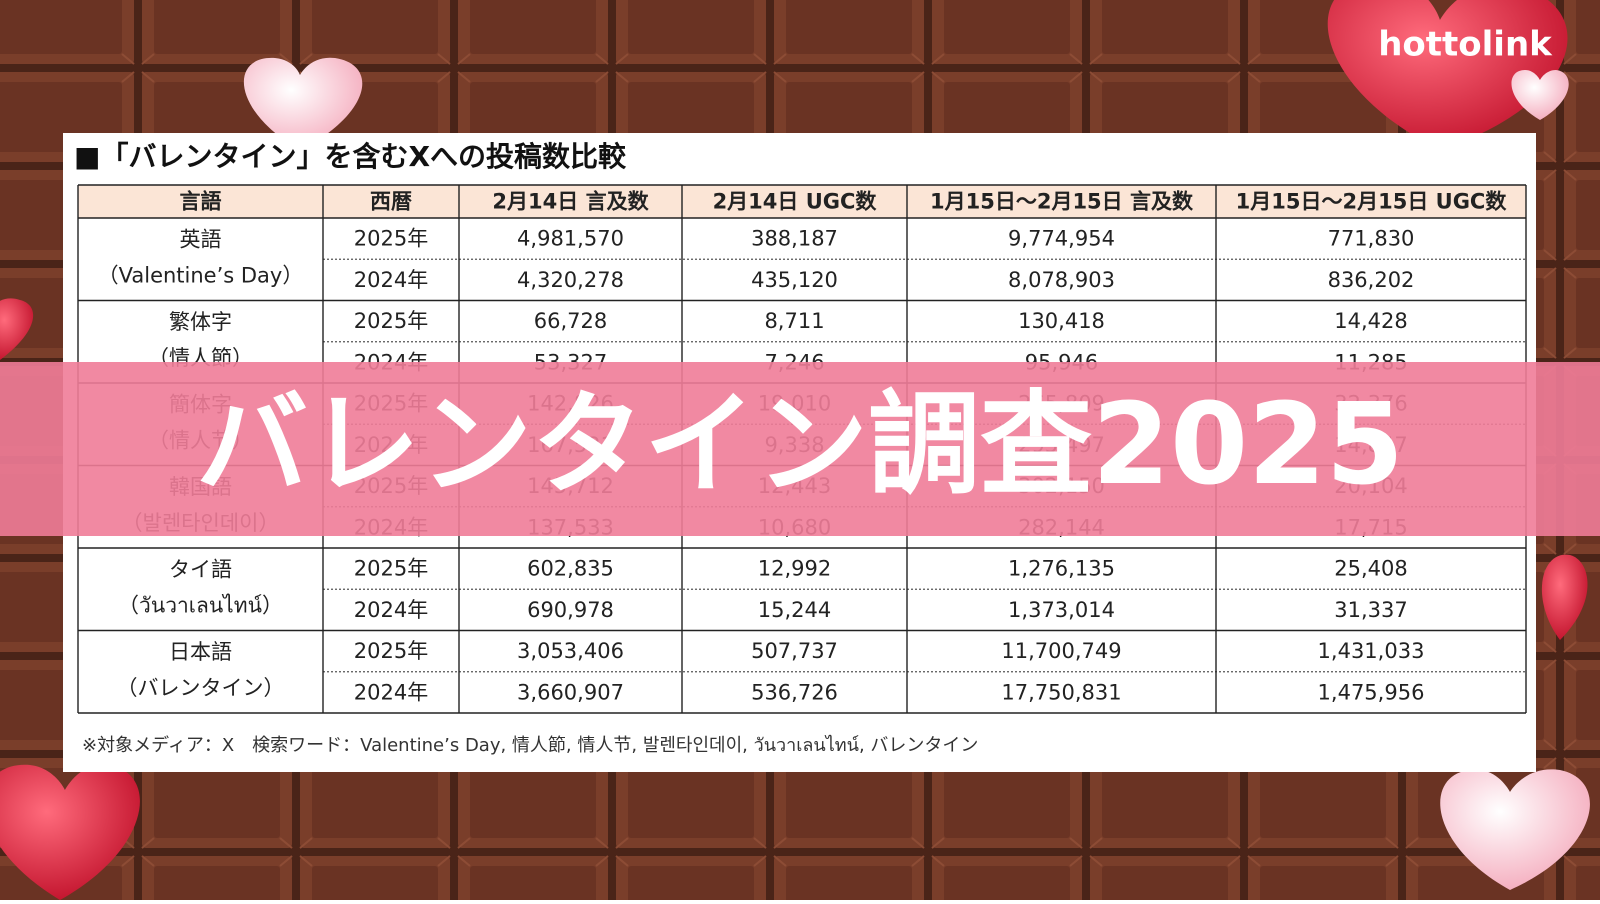 Image resolution: width=1600 pixels, height=904 pixels. What do you see at coordinates (570, 321) in the screenshot?
I see `value-cell: 66,728` at bounding box center [570, 321].